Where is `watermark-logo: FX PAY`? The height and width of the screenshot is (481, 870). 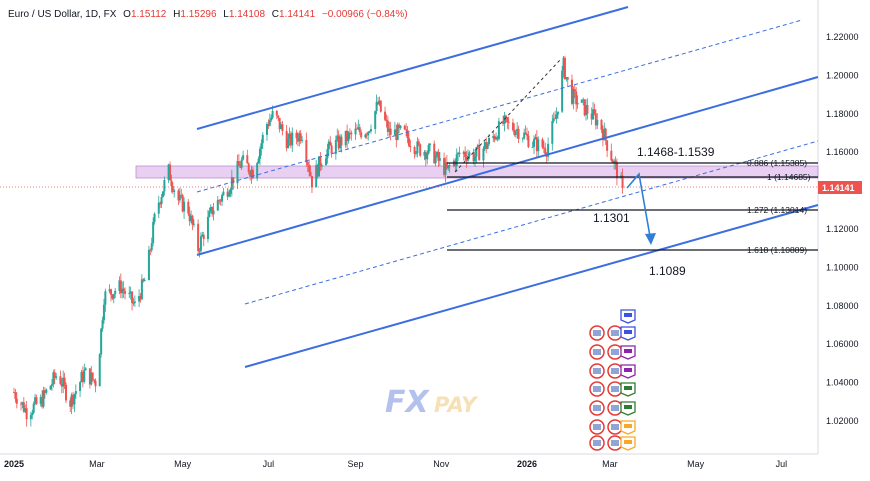
watermark-logo: FX PAY is located at coordinates (431, 402).